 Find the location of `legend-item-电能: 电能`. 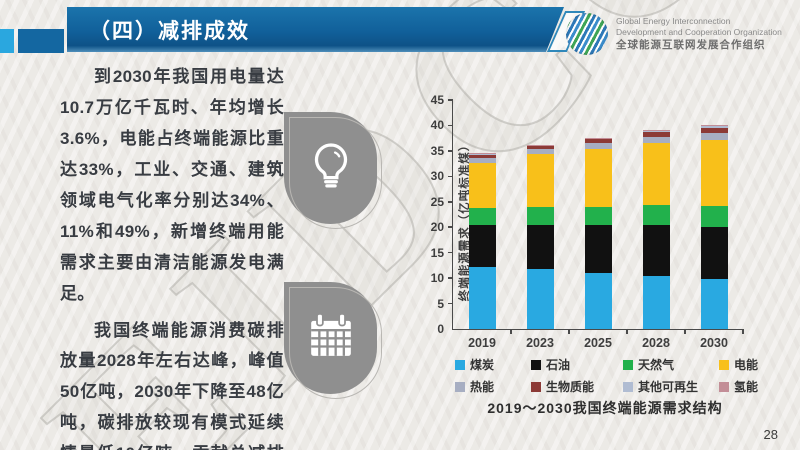

legend-item-电能: 电能 is located at coordinates (747, 364).